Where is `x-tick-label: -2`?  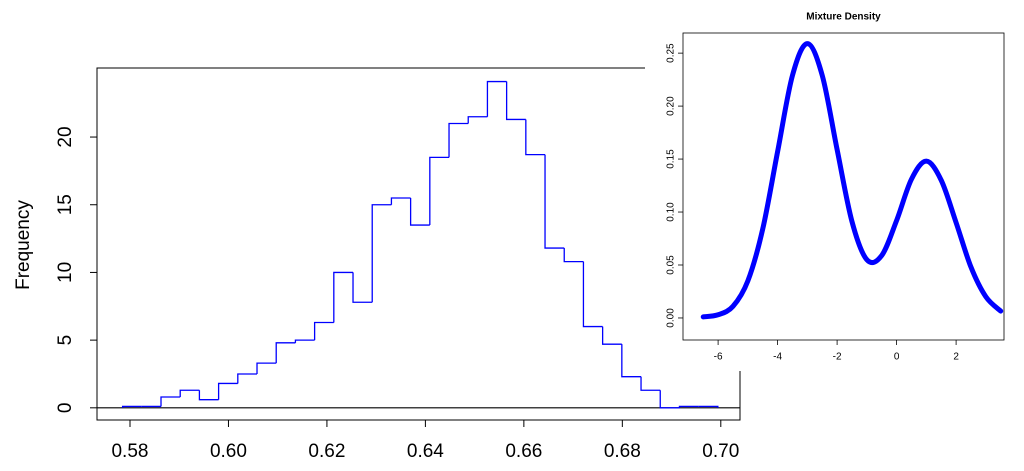 x-tick-label: -2 is located at coordinates (837, 357).